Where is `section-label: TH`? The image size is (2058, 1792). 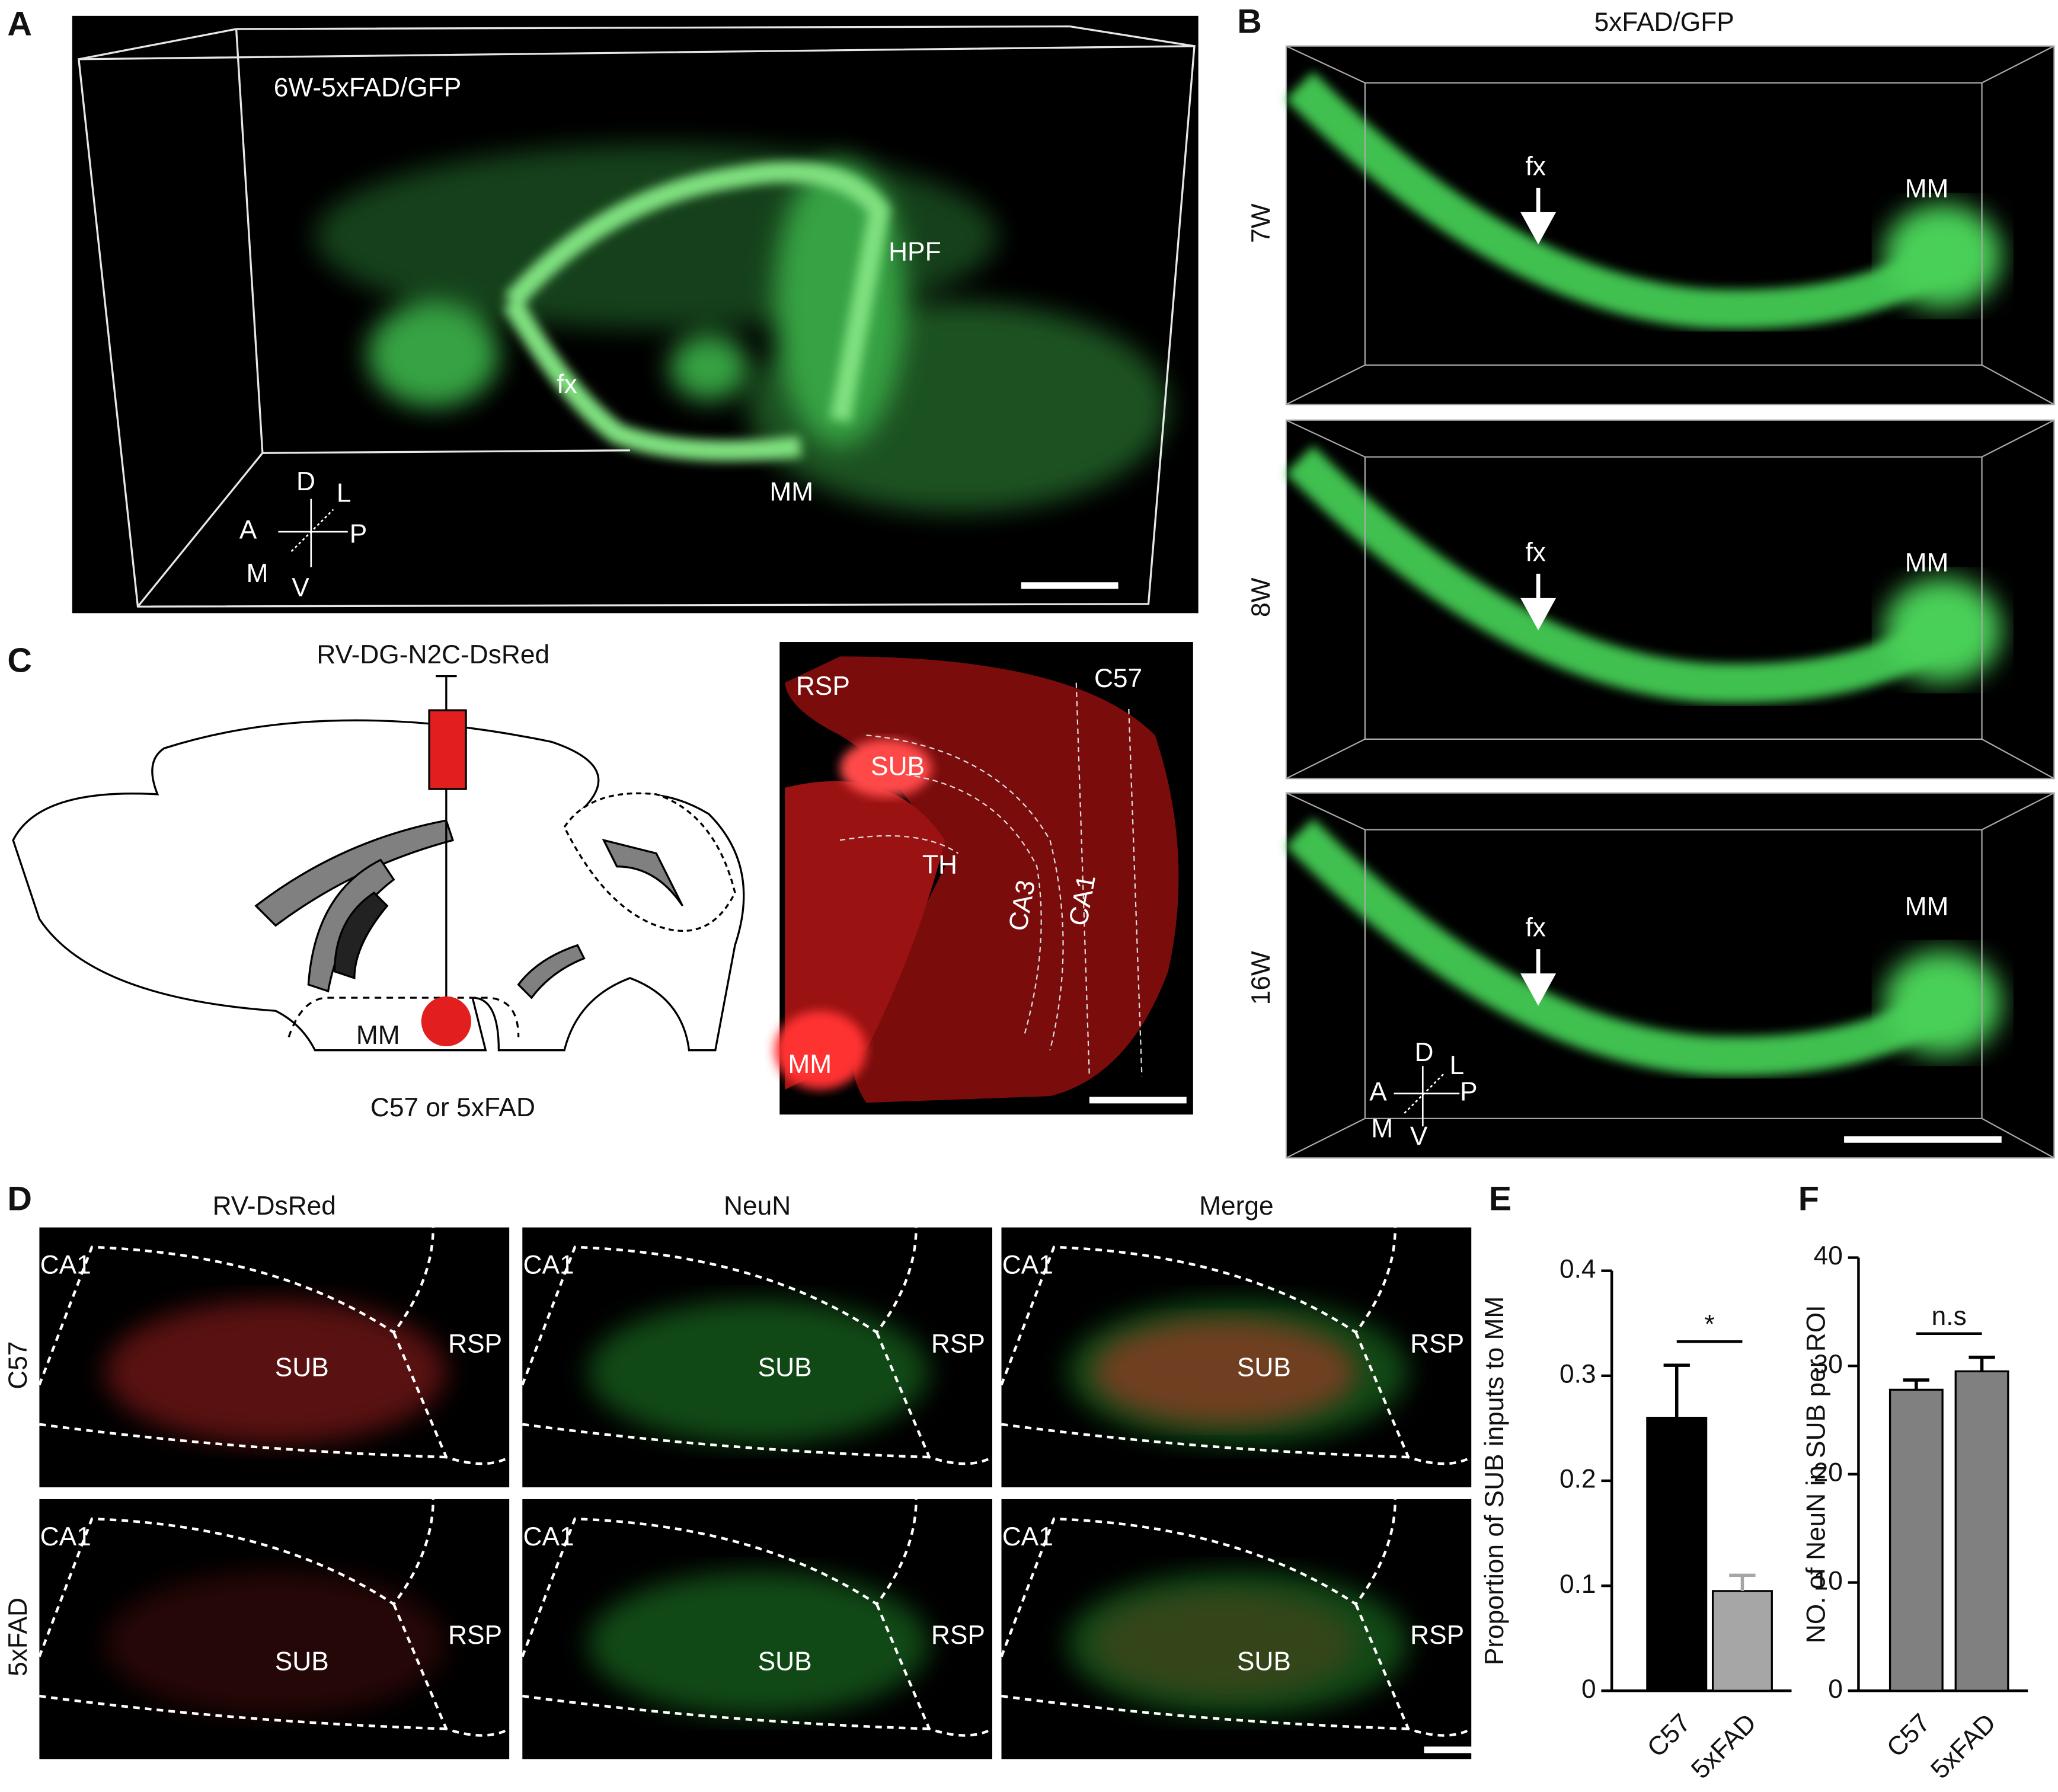 section-label: TH is located at coordinates (939, 864).